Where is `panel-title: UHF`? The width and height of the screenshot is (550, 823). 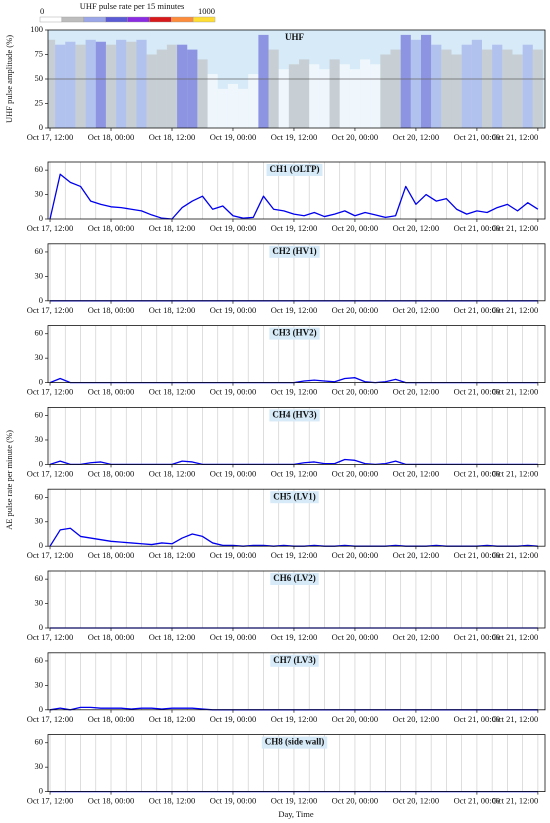 panel-title: UHF is located at coordinates (295, 37).